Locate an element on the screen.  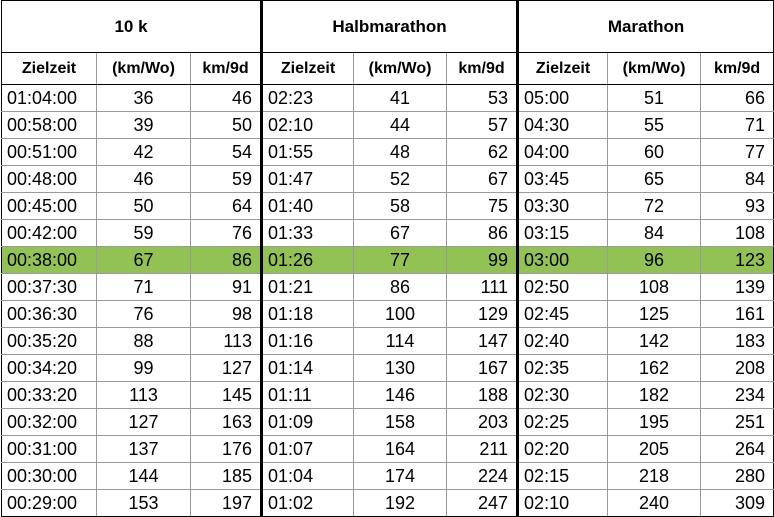
km-9d-cell: 280 is located at coordinates (737, 476).